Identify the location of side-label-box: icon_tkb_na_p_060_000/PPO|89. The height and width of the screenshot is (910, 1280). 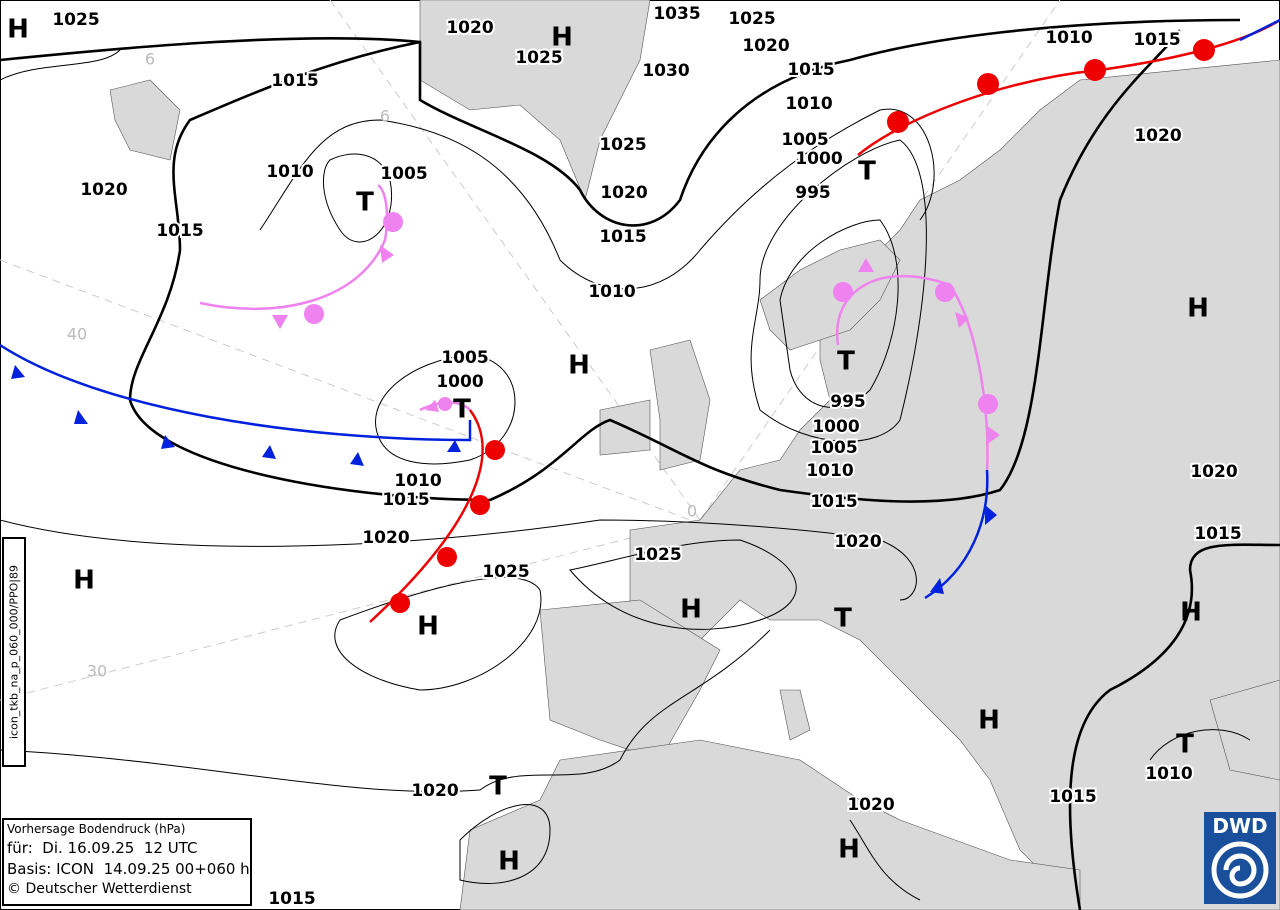
(14, 652).